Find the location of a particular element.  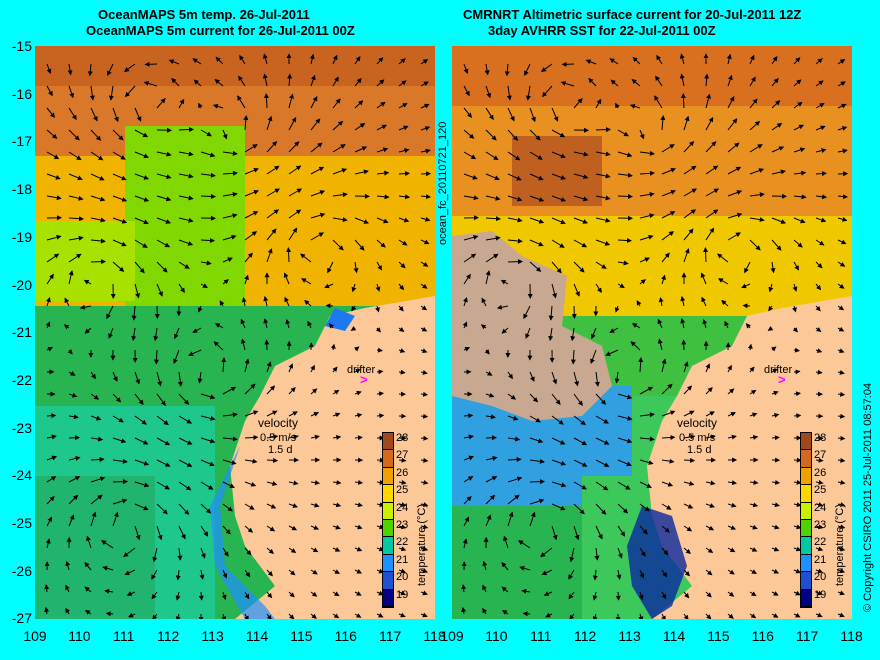

colorbar-label-right: temperature (°C) is located at coordinates (840, 544).